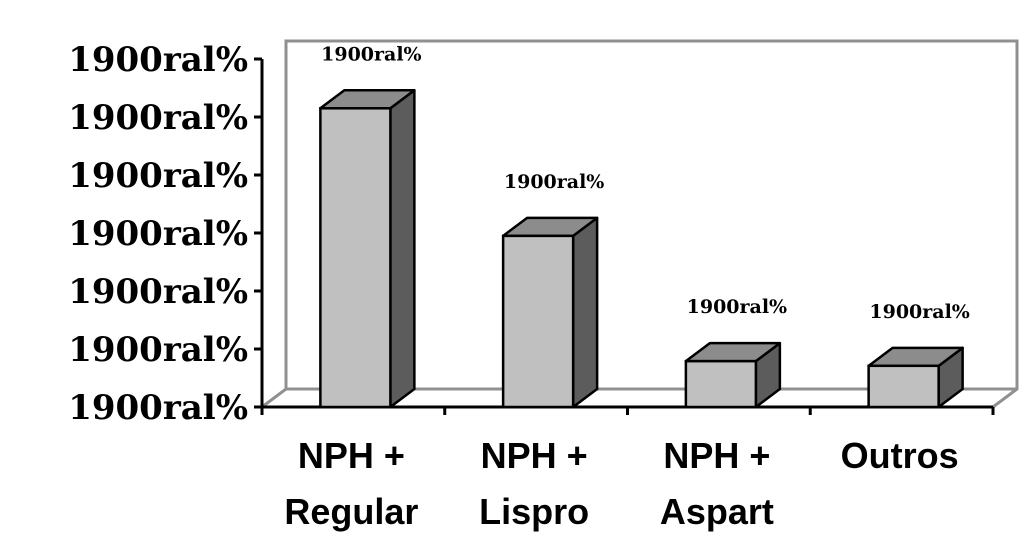  Describe the element at coordinates (351, 511) in the screenshot. I see `category-label: Regular` at that location.